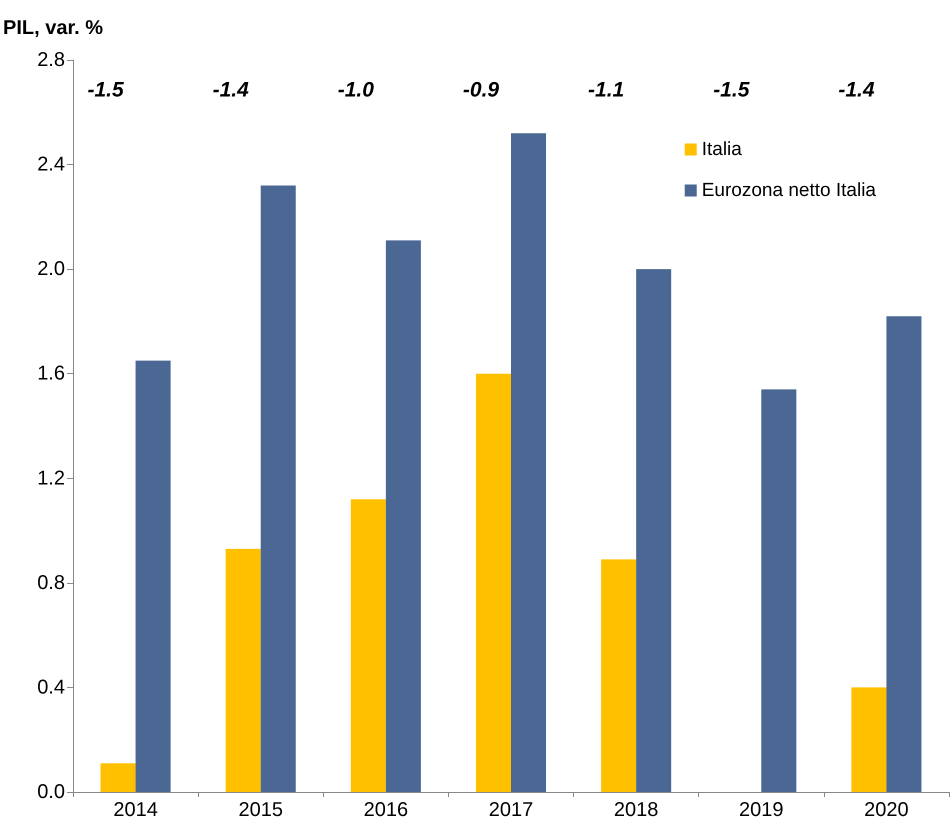 The height and width of the screenshot is (834, 951). Describe the element at coordinates (789, 190) in the screenshot. I see `legend-label: Eurozona netto Italia` at that location.